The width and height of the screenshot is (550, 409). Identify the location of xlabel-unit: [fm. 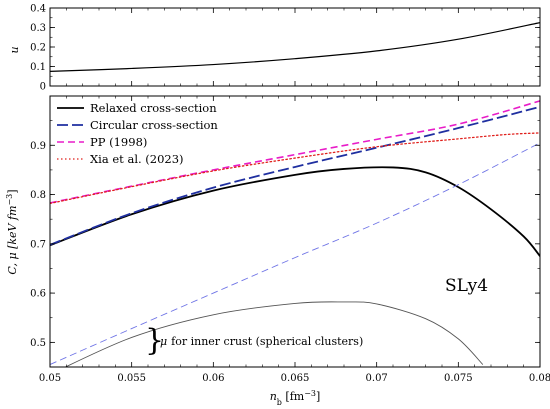
(293, 396).